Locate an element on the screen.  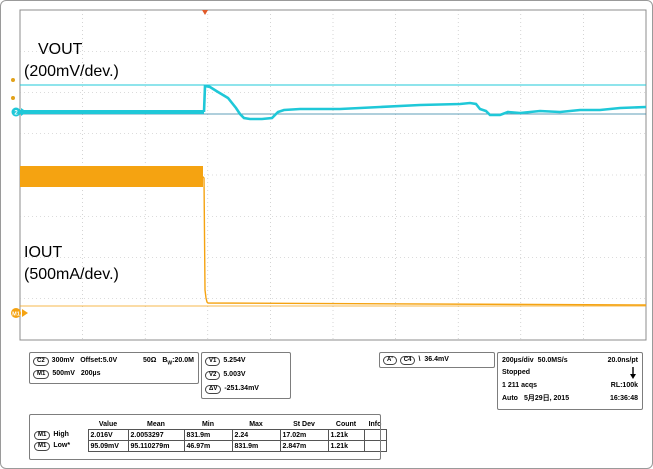
trigger-source-badge: C4 is located at coordinates (407, 360).